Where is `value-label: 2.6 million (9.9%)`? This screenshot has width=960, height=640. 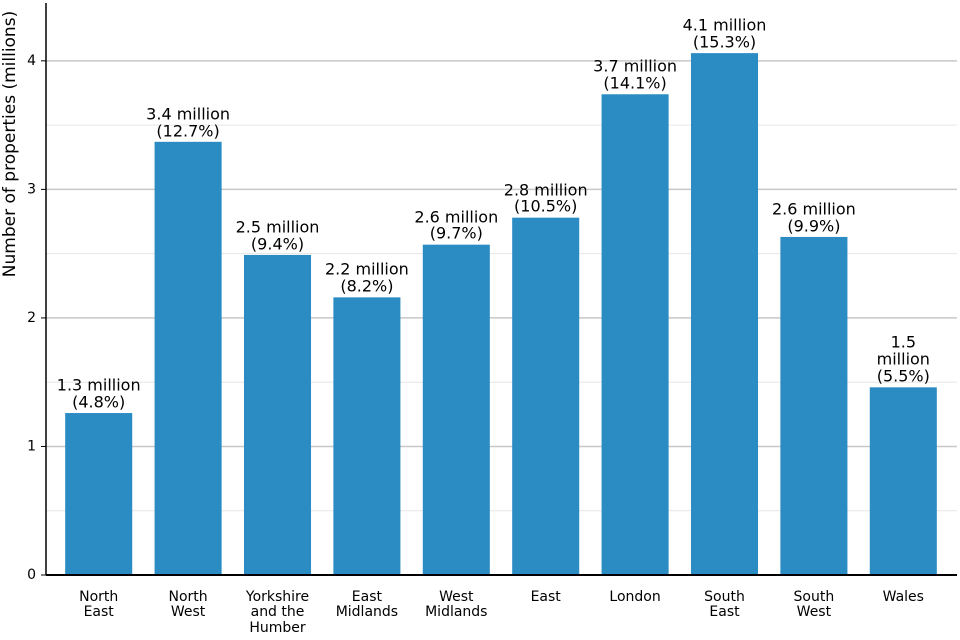
value-label: 2.6 million (9.9%) is located at coordinates (813, 217).